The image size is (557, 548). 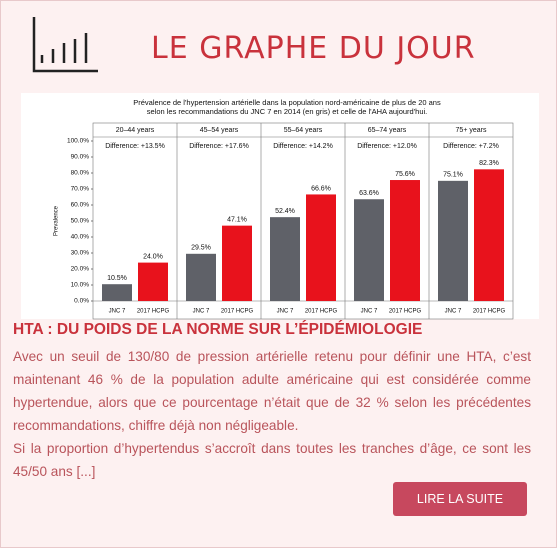 I want to click on y-tick-label: 30.0%, so click(x=80, y=253).